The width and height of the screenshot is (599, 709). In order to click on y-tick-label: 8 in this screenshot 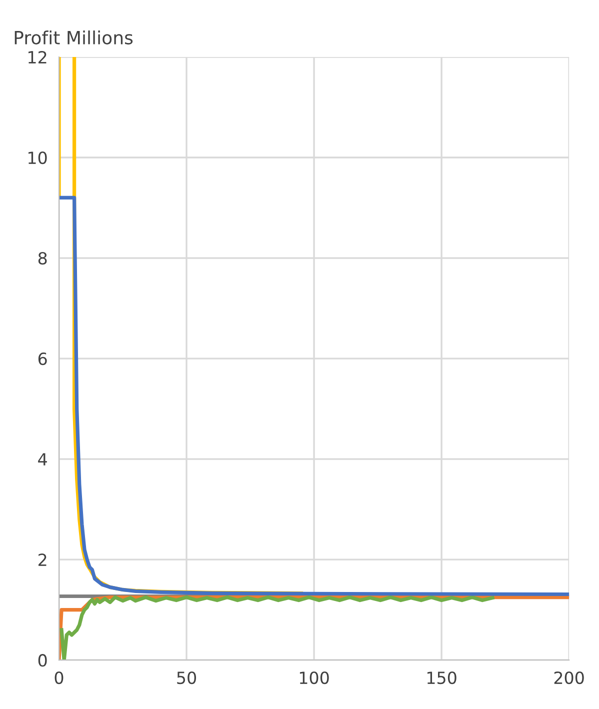, I will do `click(42, 258)`.